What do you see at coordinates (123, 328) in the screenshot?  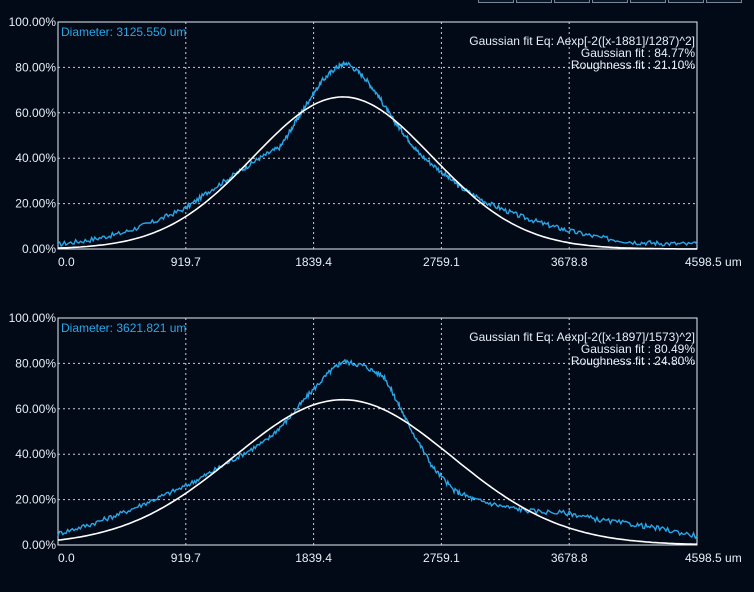 I see `diameter-label: Diameter: 3621.821 um` at bounding box center [123, 328].